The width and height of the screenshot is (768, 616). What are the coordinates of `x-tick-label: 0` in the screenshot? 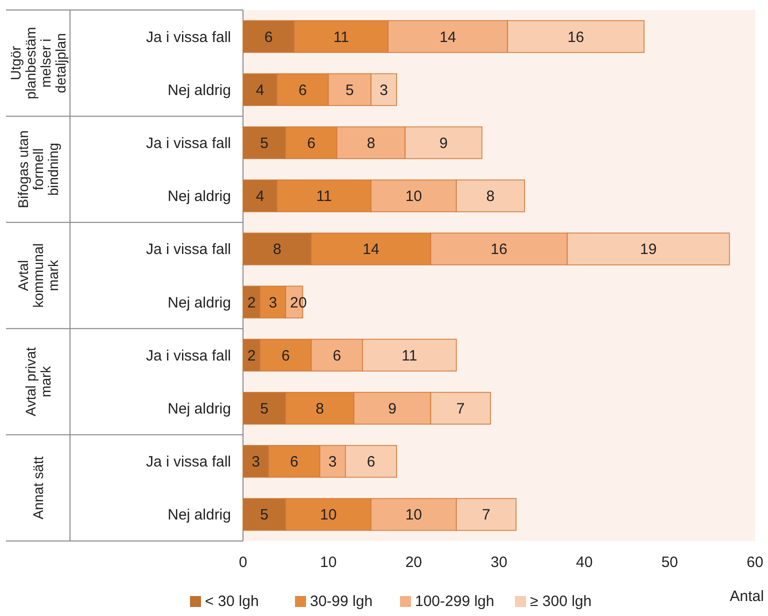 It's located at (243, 562).